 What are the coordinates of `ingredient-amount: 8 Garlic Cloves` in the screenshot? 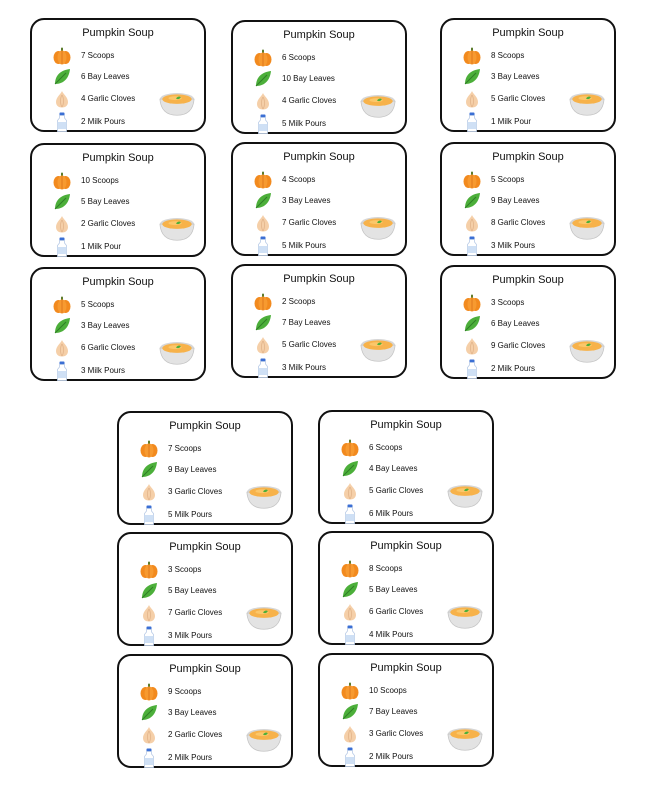 It's located at (518, 222).